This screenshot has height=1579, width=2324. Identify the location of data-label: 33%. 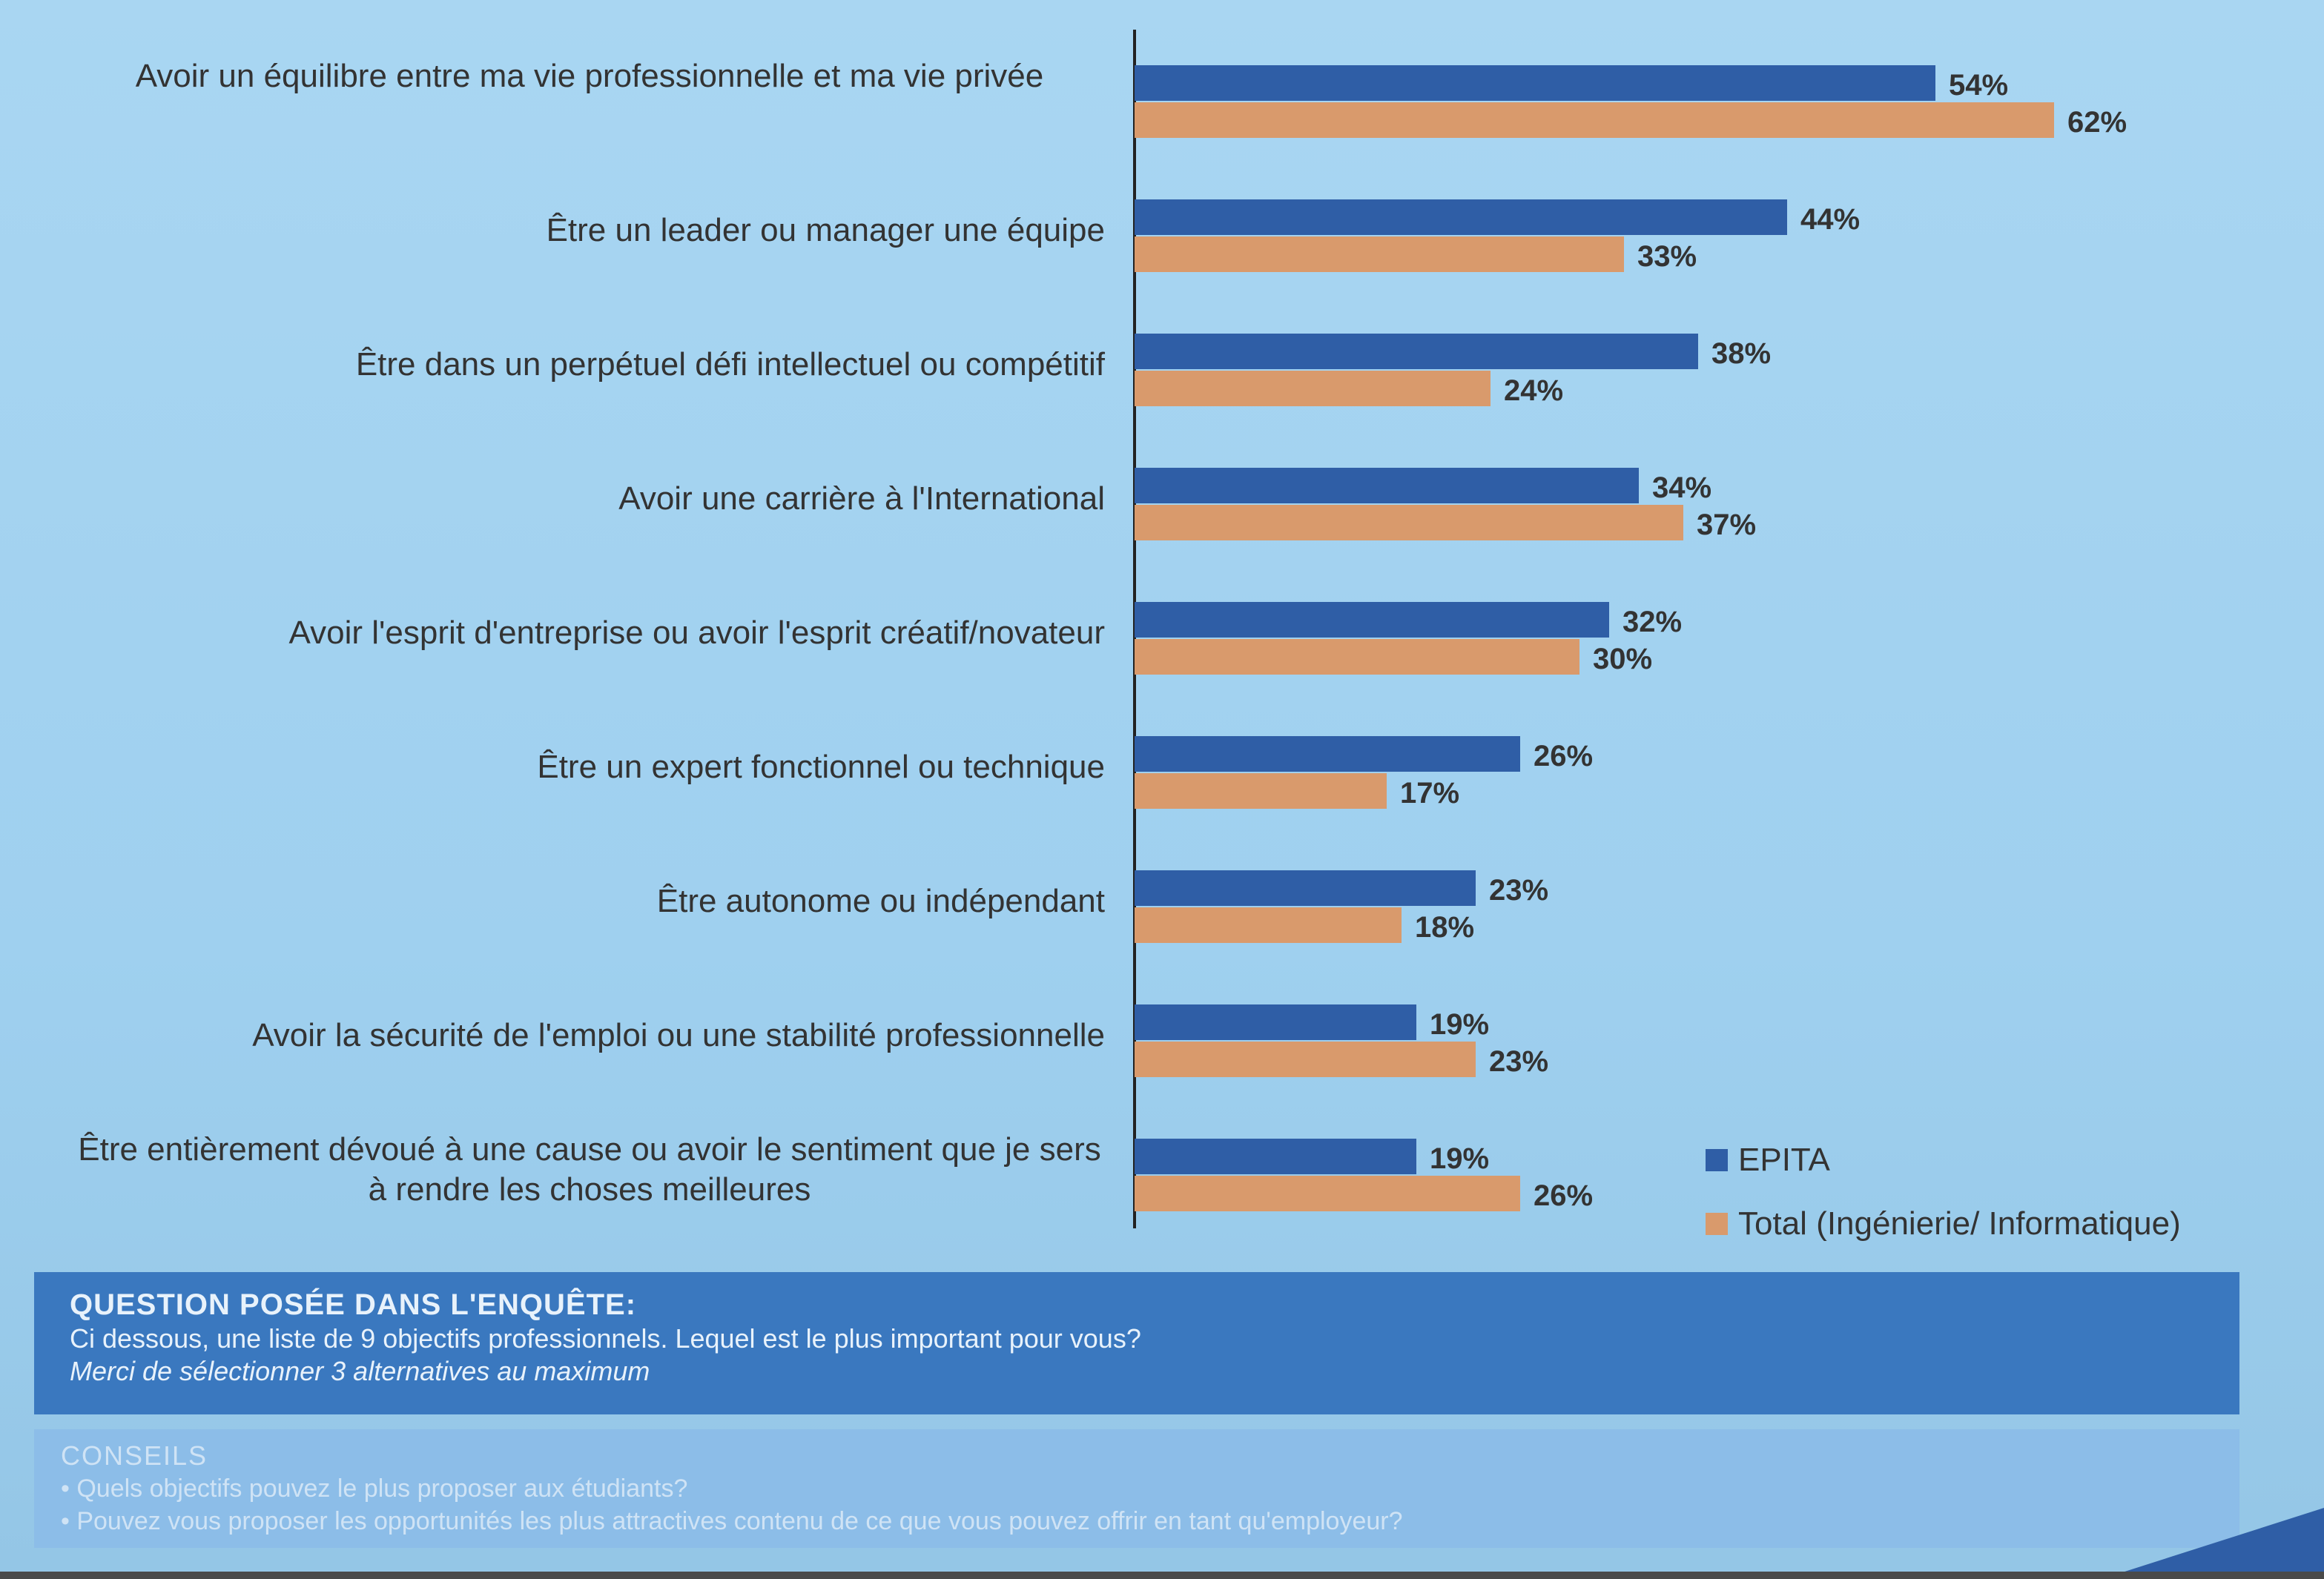
(1667, 256).